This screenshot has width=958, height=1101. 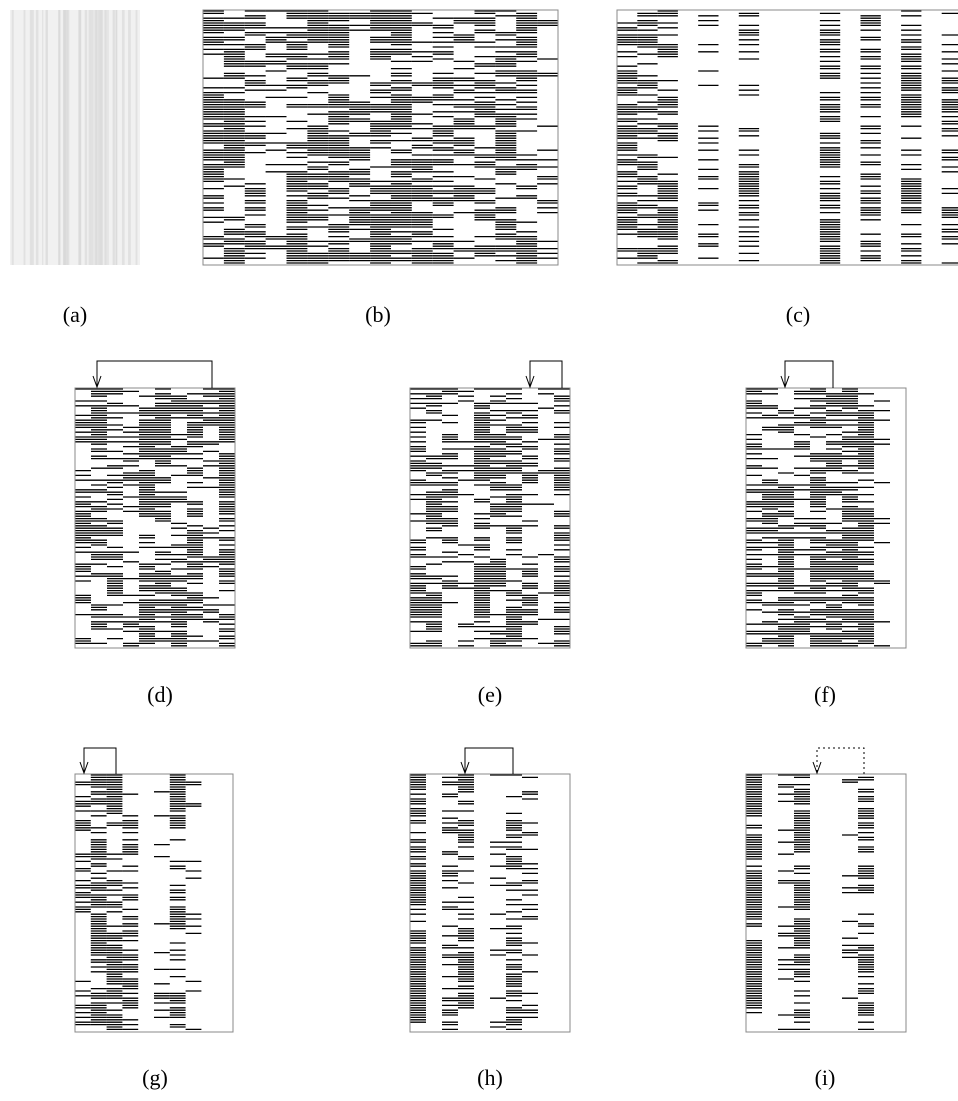 What do you see at coordinates (490, 1077) in the screenshot?
I see `panel-label: (h)` at bounding box center [490, 1077].